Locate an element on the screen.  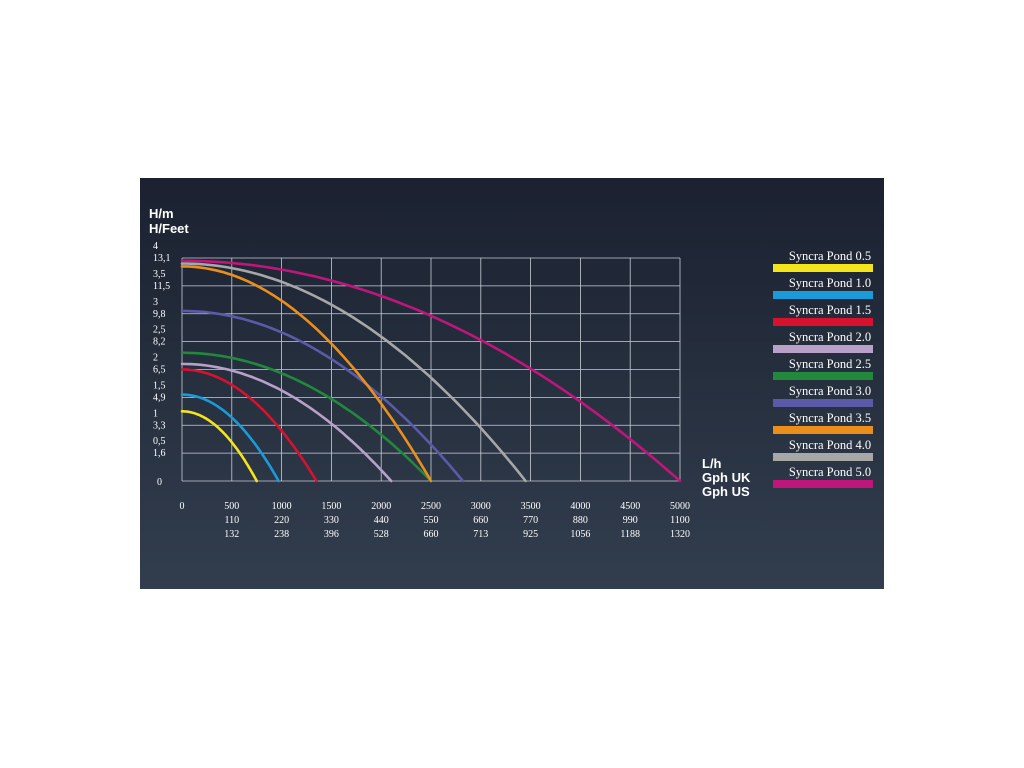
x-tick-label-uk: 990 is located at coordinates (630, 520).